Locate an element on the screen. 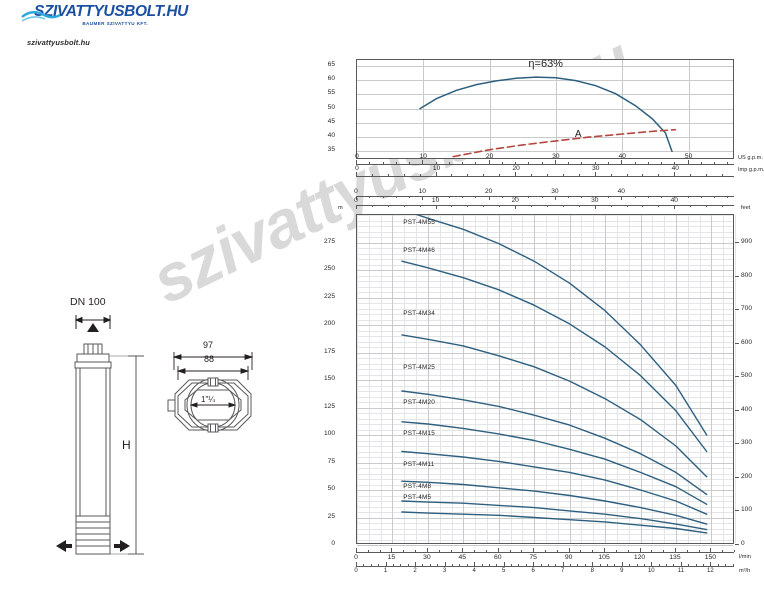 This screenshot has width=764, height=600. x-tick-label: 50 is located at coordinates (688, 156).